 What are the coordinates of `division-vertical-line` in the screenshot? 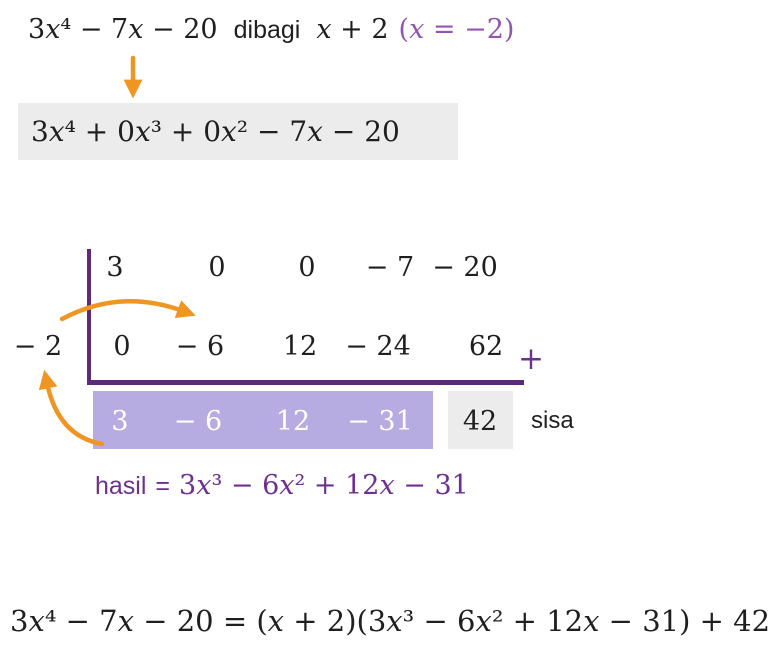 It's located at (89, 317).